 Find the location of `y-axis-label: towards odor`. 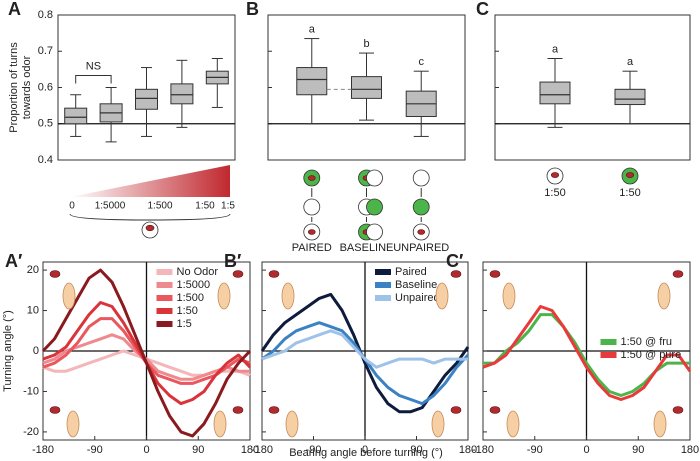

y-axis-label: towards odor is located at coordinates (27, 87).